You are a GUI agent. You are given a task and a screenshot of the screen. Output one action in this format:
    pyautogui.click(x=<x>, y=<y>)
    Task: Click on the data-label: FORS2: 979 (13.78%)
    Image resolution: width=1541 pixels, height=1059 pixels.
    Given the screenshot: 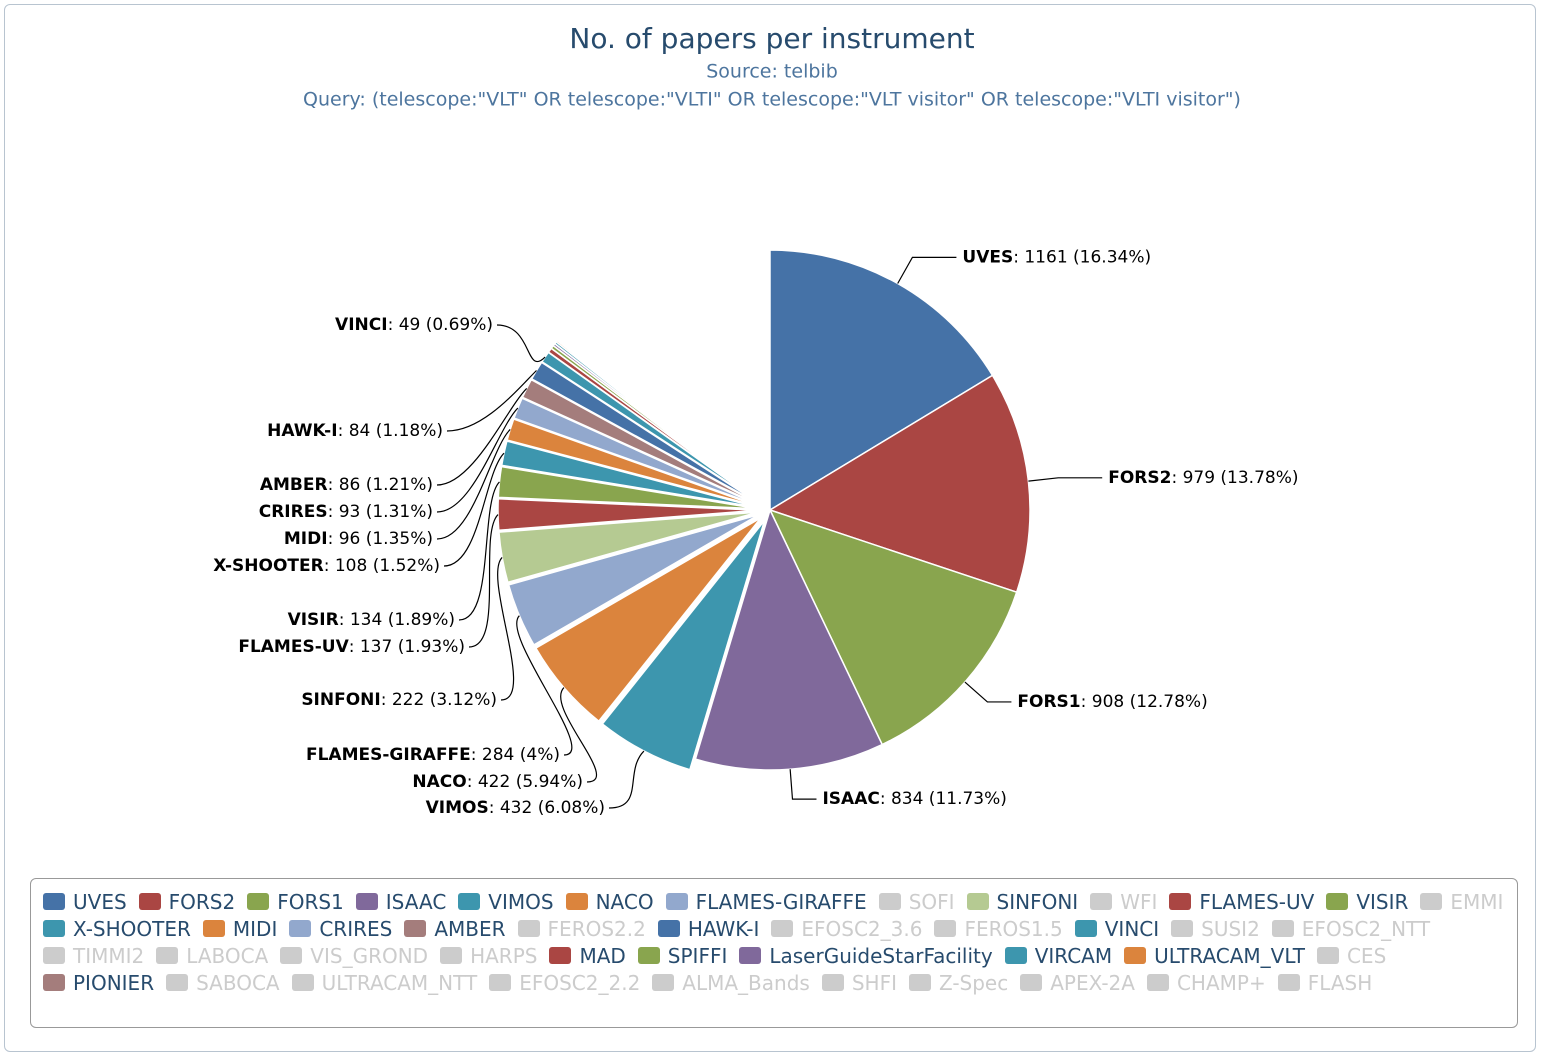 What is the action you would take?
    pyautogui.click(x=1203, y=478)
    